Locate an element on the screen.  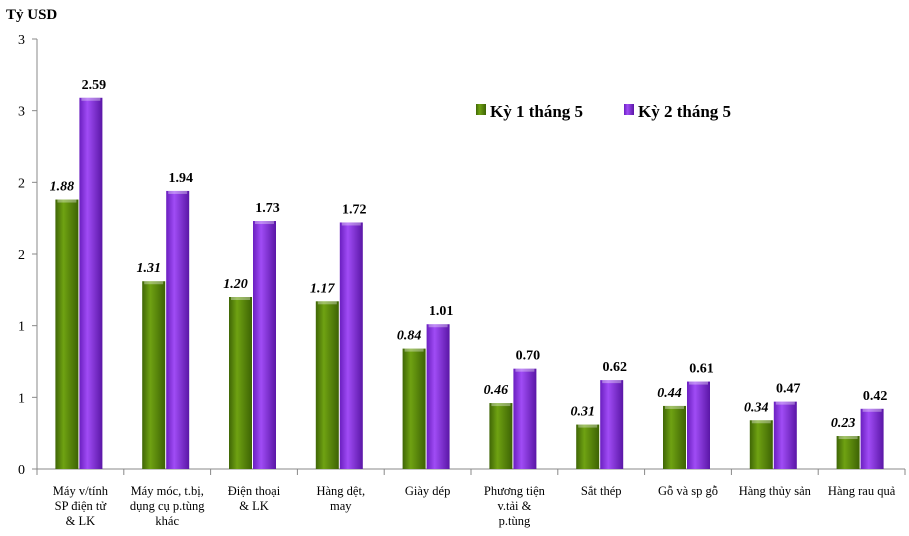
data-label: 0.47 is located at coordinates (788, 389).